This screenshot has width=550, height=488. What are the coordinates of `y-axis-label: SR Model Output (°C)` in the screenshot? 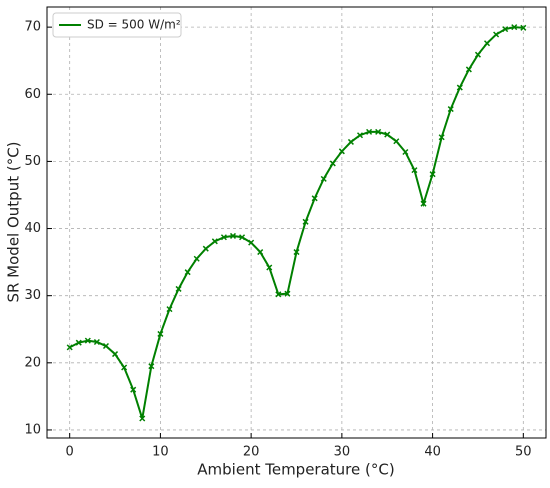 It's located at (14, 221).